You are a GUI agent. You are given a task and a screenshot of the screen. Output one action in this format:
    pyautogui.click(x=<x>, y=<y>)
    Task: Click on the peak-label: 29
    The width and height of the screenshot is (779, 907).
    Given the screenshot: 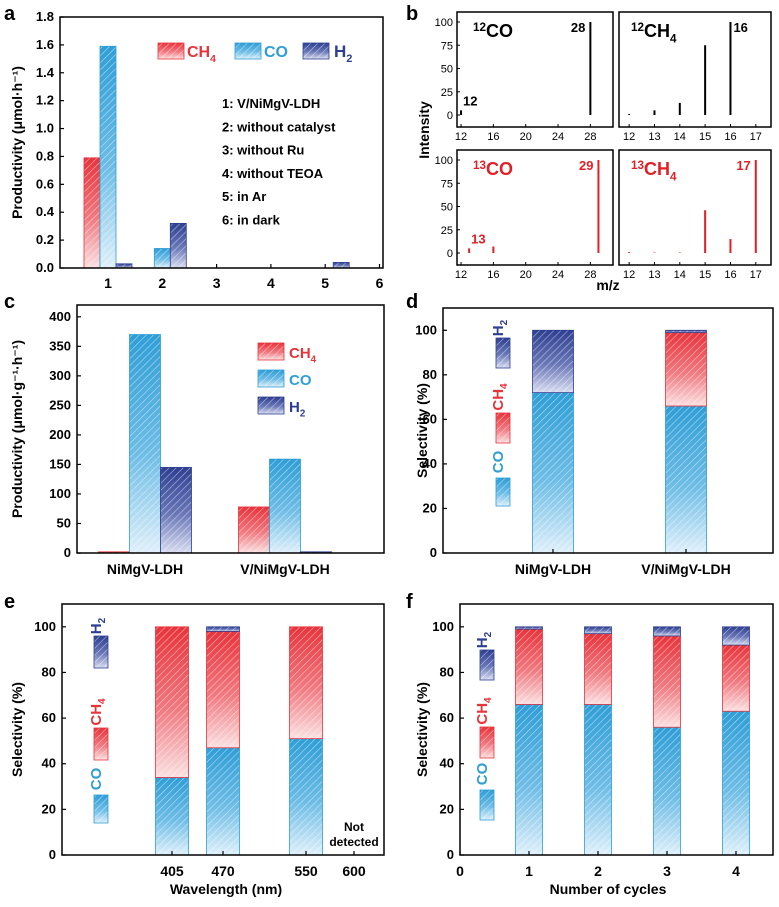 What is the action you would take?
    pyautogui.click(x=586, y=165)
    